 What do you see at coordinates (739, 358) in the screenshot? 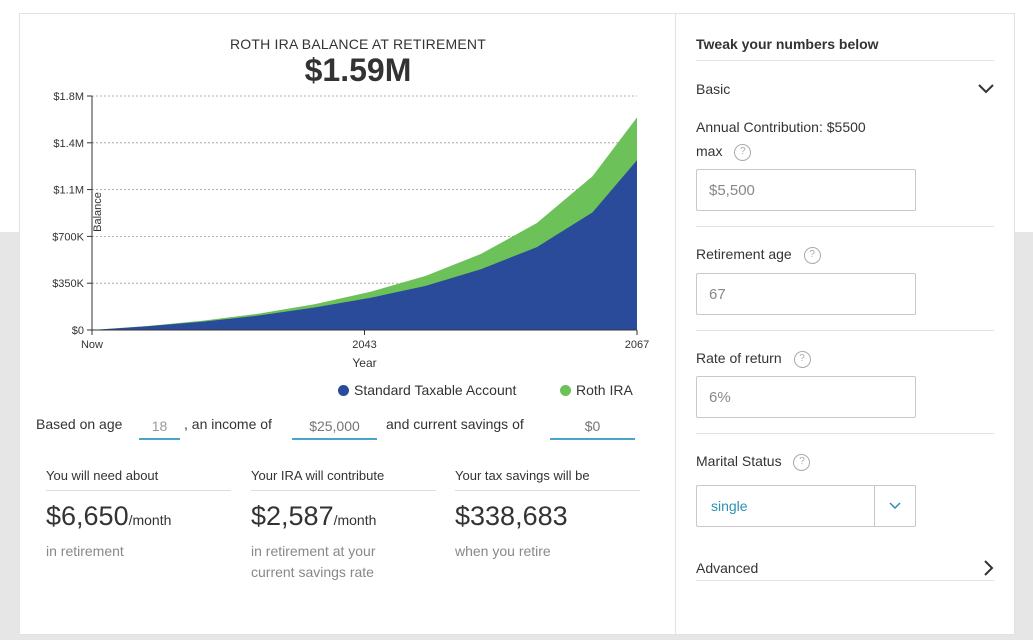
I see `return-label-text: Rate of return` at bounding box center [739, 358].